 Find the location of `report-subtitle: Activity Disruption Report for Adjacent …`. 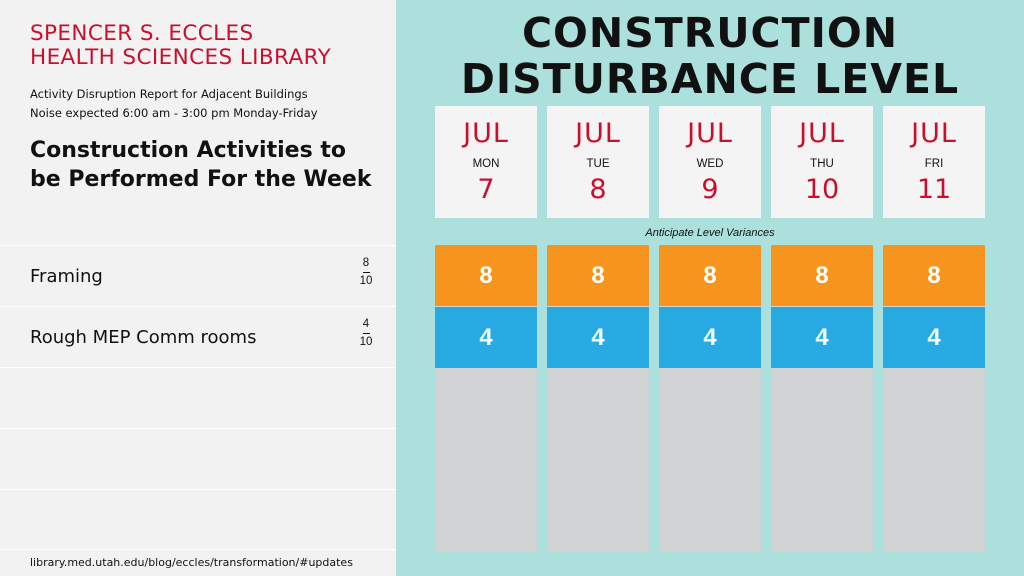

report-subtitle: Activity Disruption Report for Adjacent … is located at coordinates (169, 94).